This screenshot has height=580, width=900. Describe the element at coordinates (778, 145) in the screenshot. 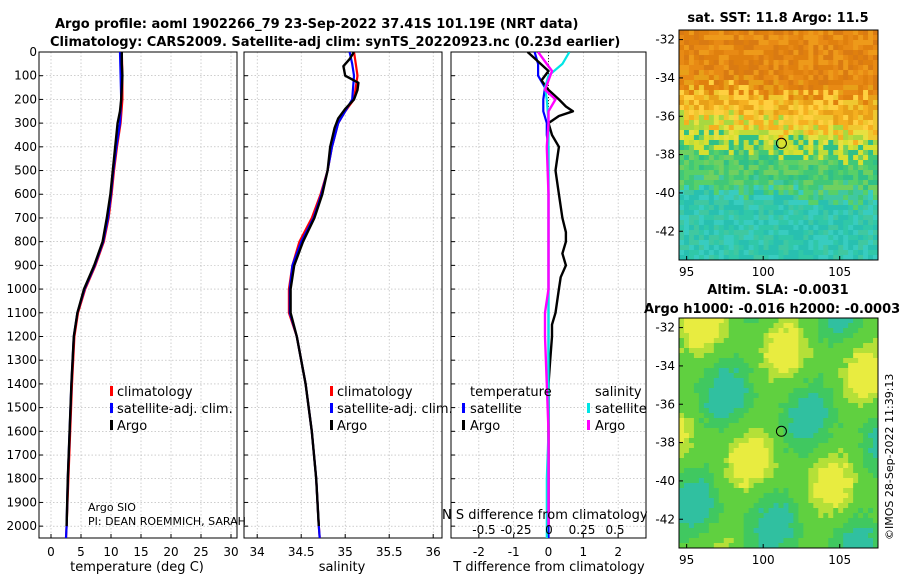

I see `sst-map-frame` at that location.